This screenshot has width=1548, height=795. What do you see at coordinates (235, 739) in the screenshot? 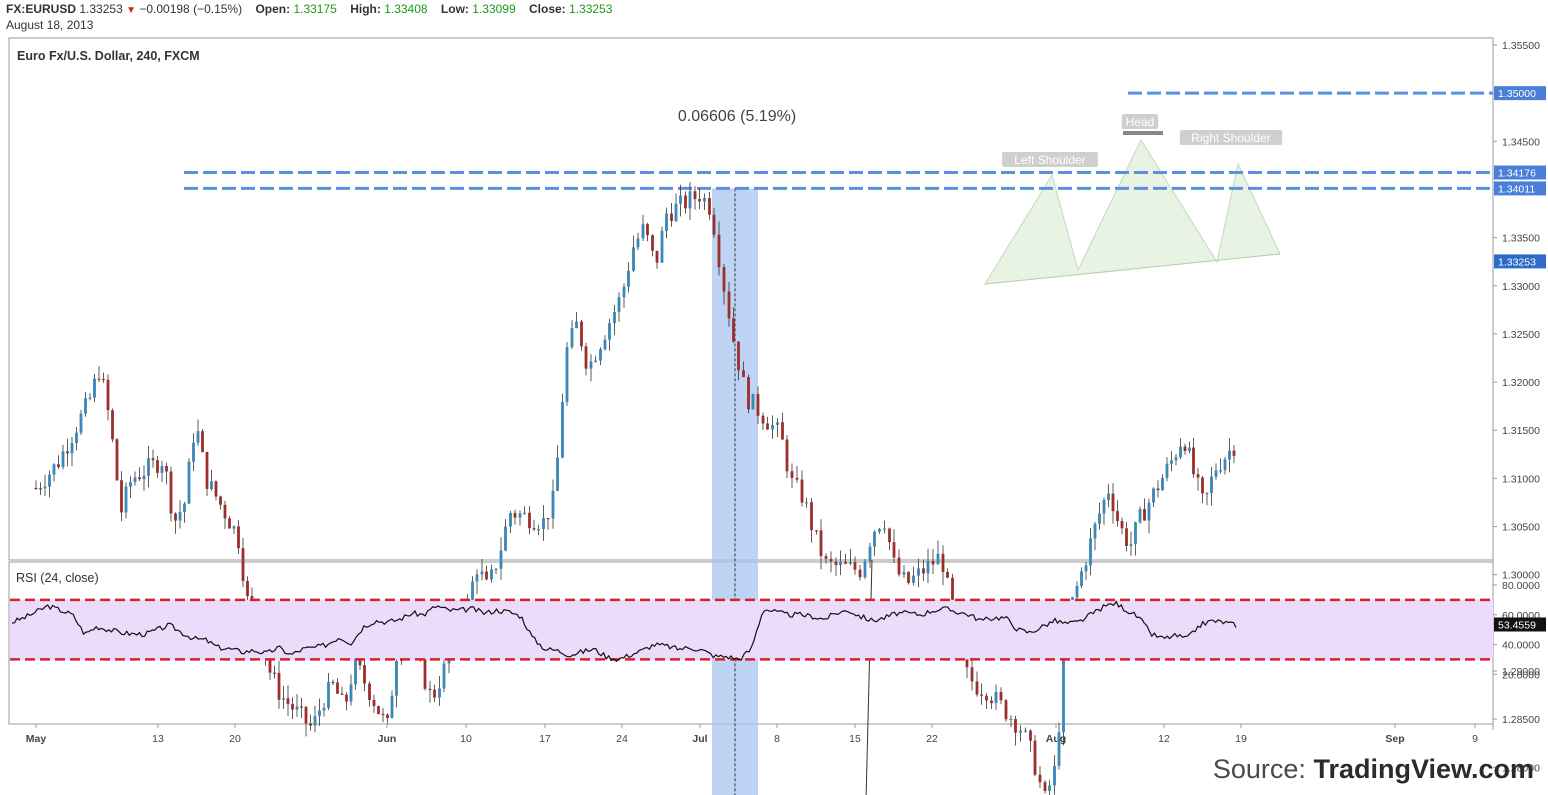
I see `x-axis-label: 20` at bounding box center [235, 739].